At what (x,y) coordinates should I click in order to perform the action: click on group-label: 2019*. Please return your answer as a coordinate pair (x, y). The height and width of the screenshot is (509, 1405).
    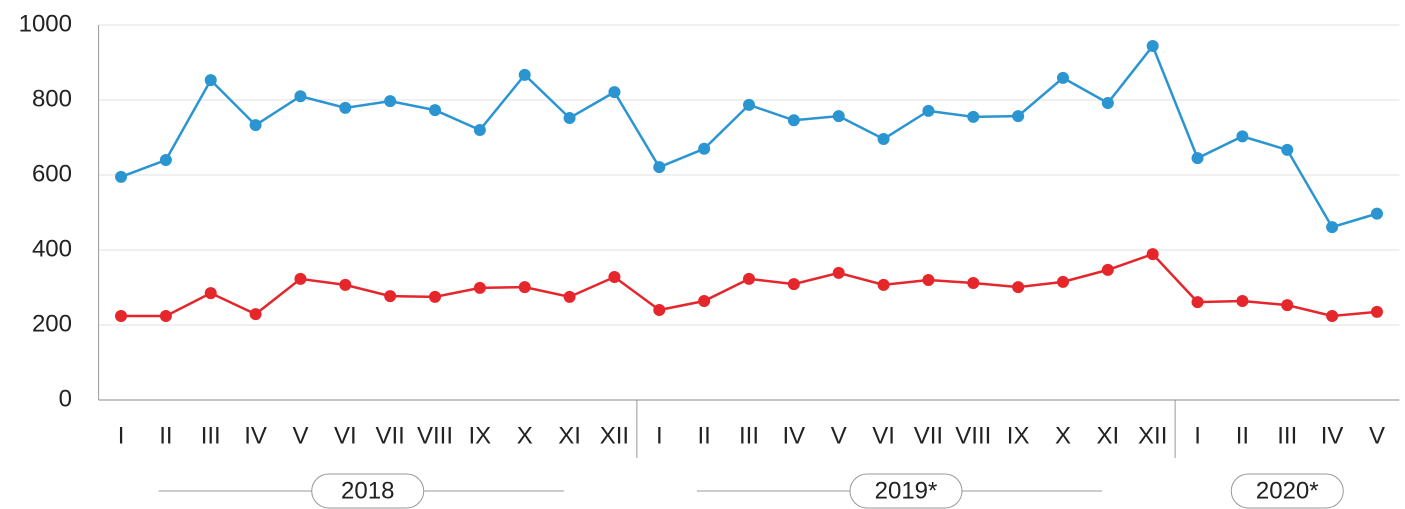
    Looking at the image, I should click on (906, 490).